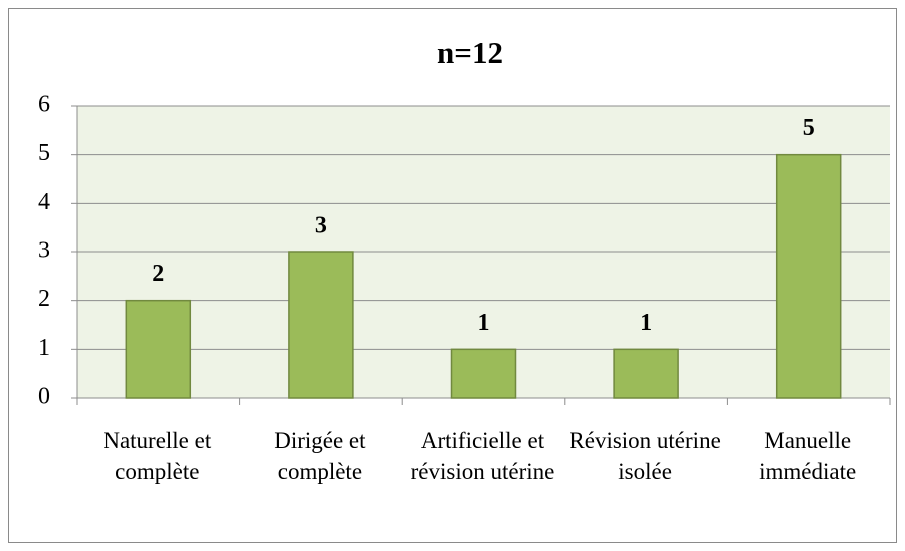  Describe the element at coordinates (809, 128) in the screenshot. I see `value-label: 5` at that location.